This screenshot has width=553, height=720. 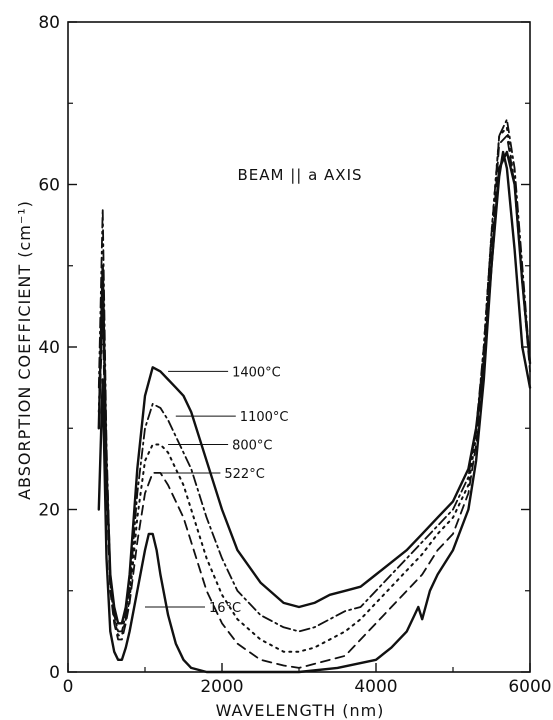 What do you see at coordinates (49, 348) in the screenshot?
I see `y-tick-label: 40` at bounding box center [49, 348].